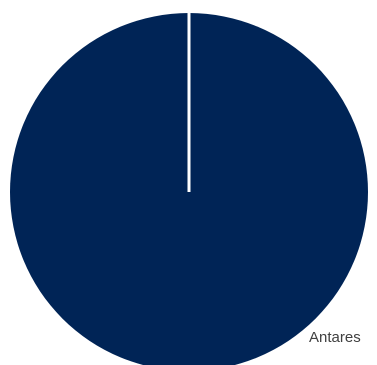  I want to click on pie-labels: Antares, so click(335, 337).